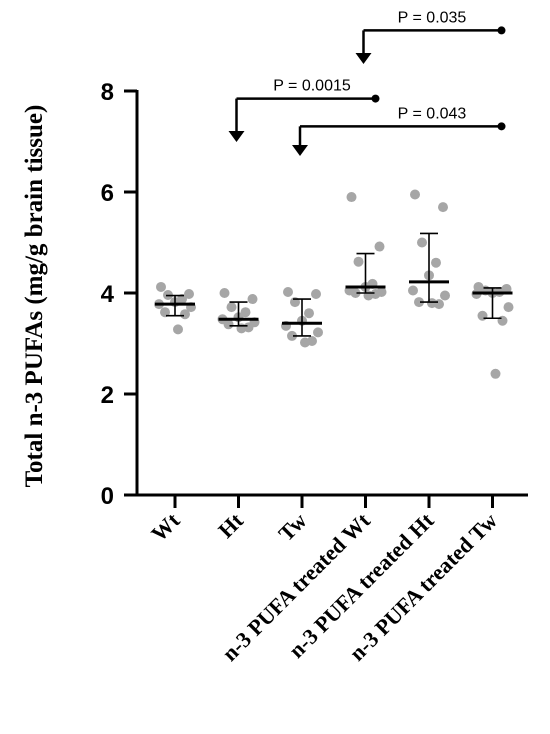 The width and height of the screenshot is (550, 734). What do you see at coordinates (304, 110) in the screenshot?
I see `significance-annotation: P = 0.0015` at bounding box center [304, 110].